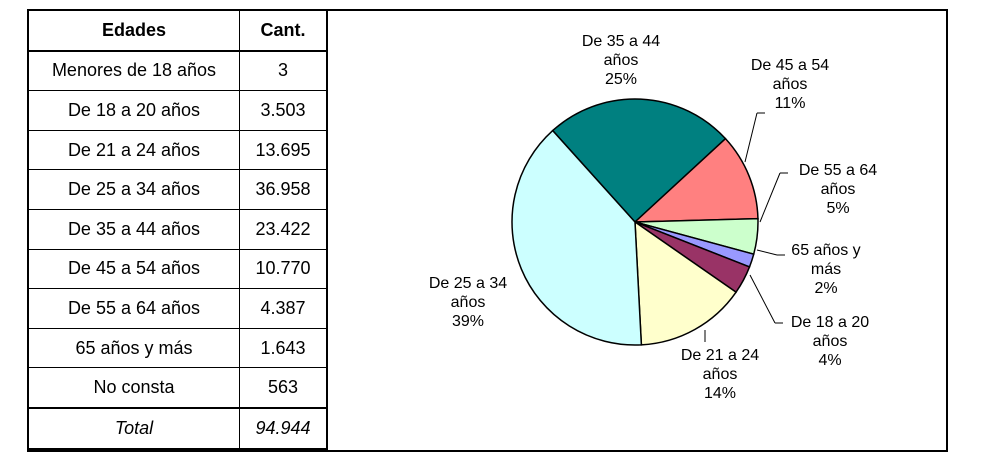  Describe the element at coordinates (133, 189) in the screenshot. I see `age-range-cell: De 25 a 34 años` at that location.